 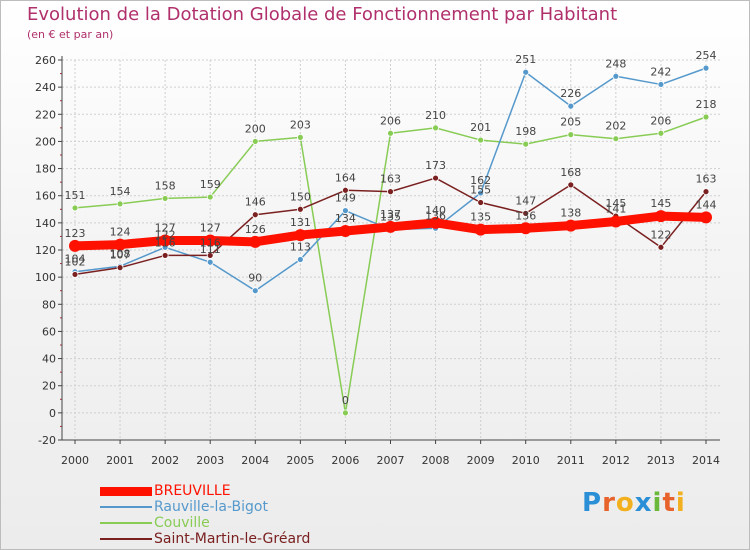 I want to click on legend-swatch-couville, so click(x=126, y=523).